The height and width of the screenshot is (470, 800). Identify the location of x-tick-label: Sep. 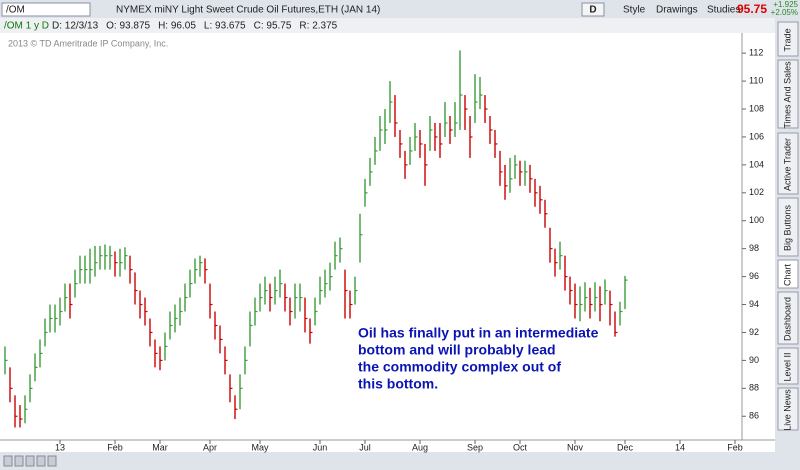
(475, 447).